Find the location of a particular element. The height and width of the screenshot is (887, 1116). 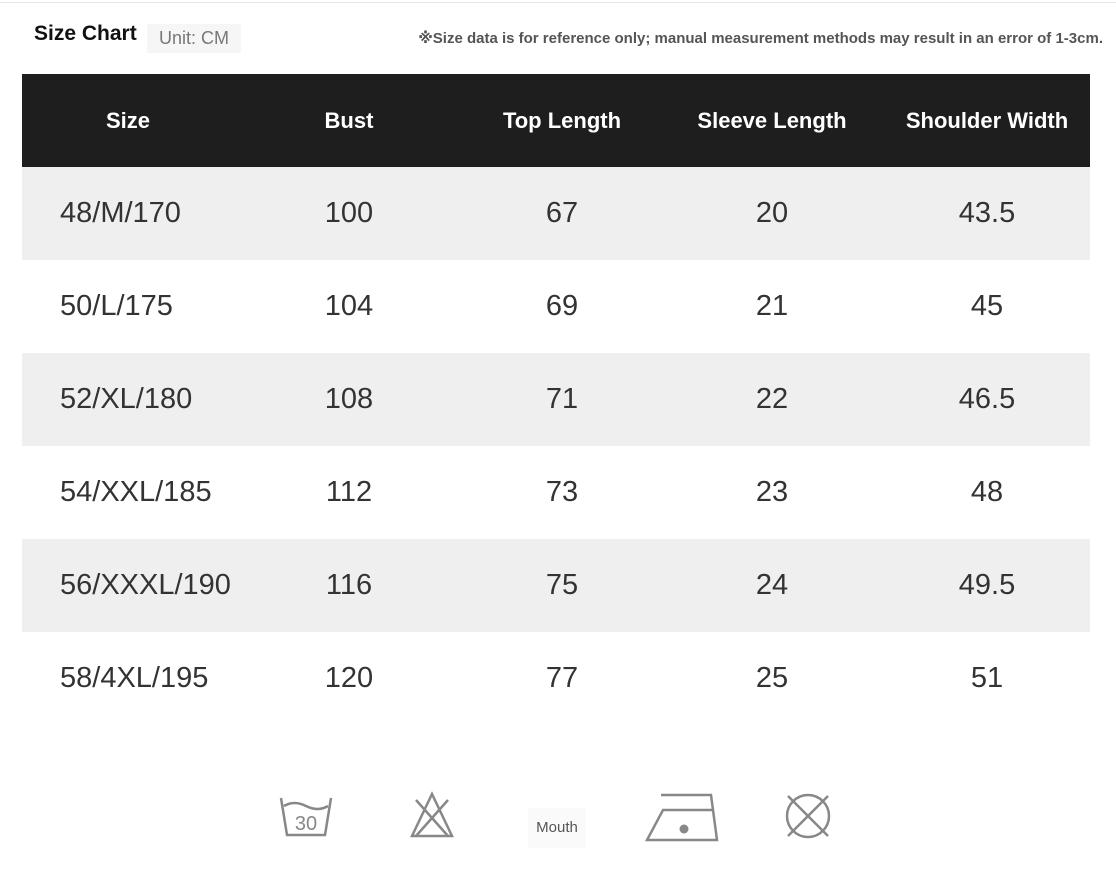

table-cell: 22 is located at coordinates (772, 399).